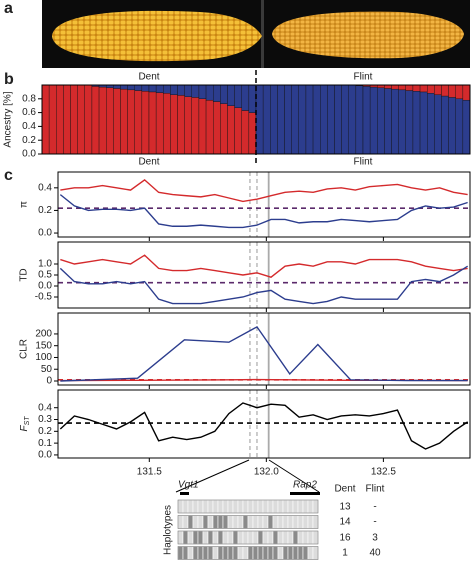 This screenshot has height=565, width=472. Describe the element at coordinates (363, 77) in the screenshot. I see `group-label: Flint` at that location.